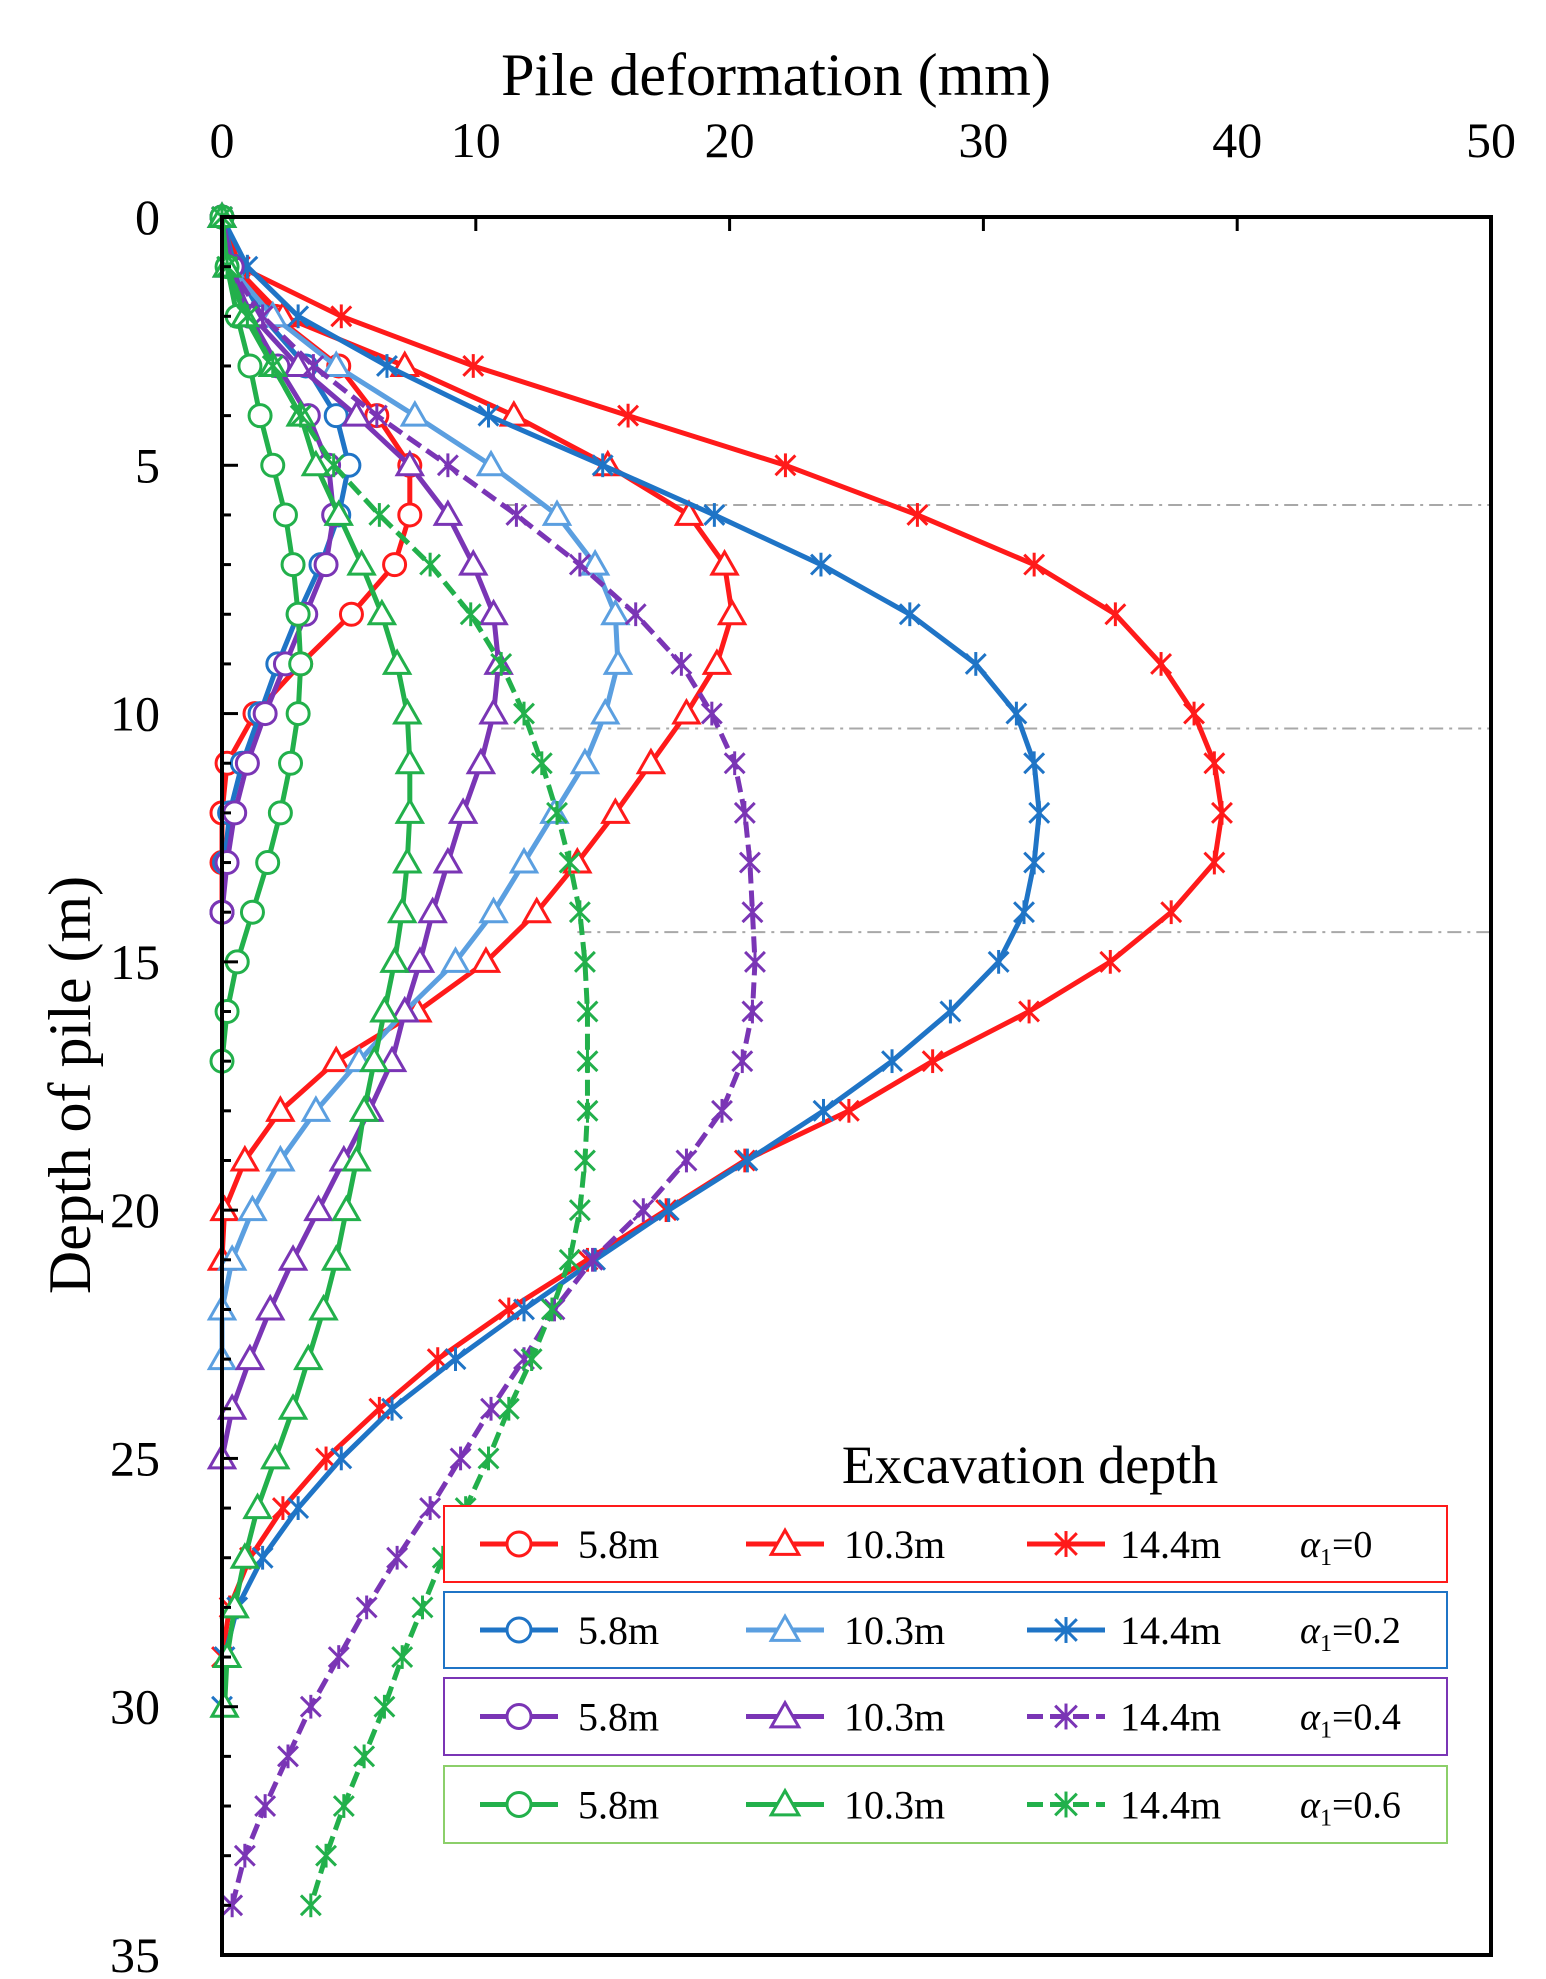  What do you see at coordinates (135, 1458) in the screenshot?
I see `y-tick-label: 25` at bounding box center [135, 1458].